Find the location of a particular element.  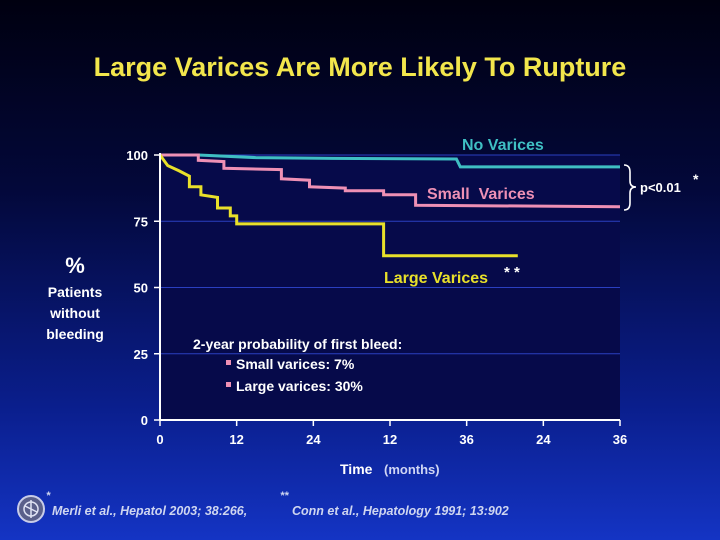

series-large-varices is located at coordinates (338, 206).